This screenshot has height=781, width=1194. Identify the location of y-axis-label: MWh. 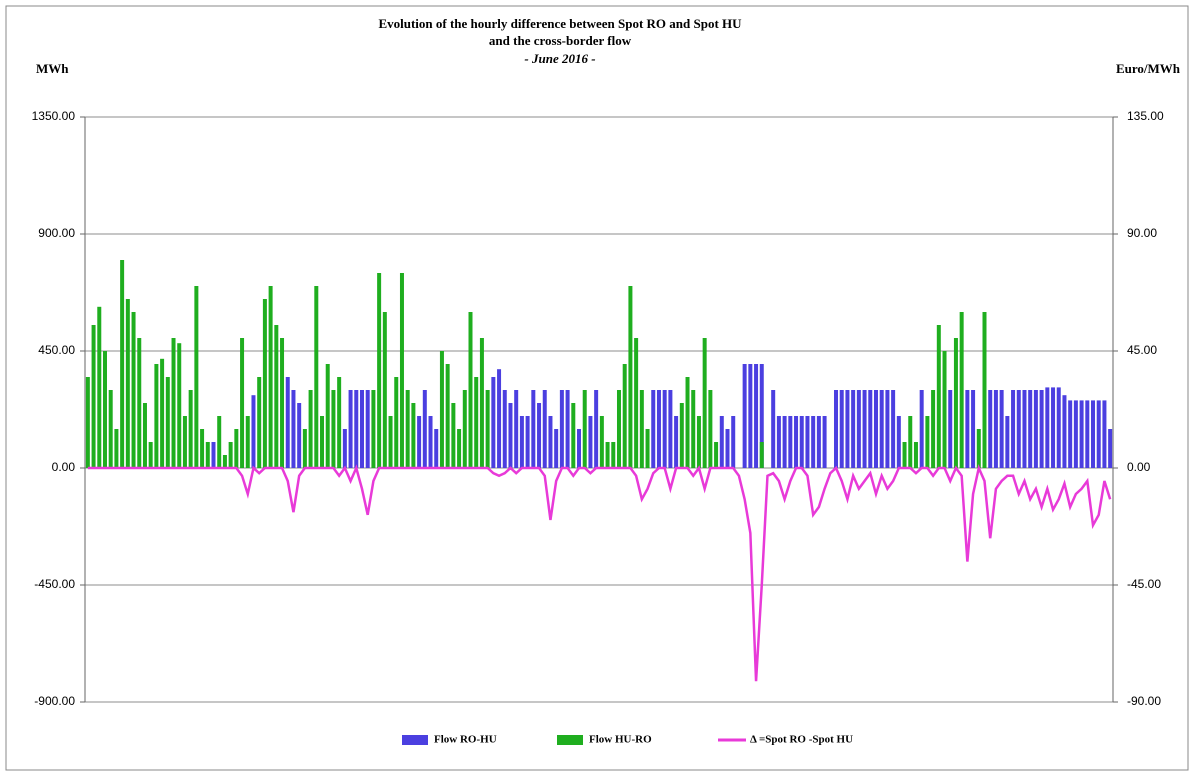
(52, 68).